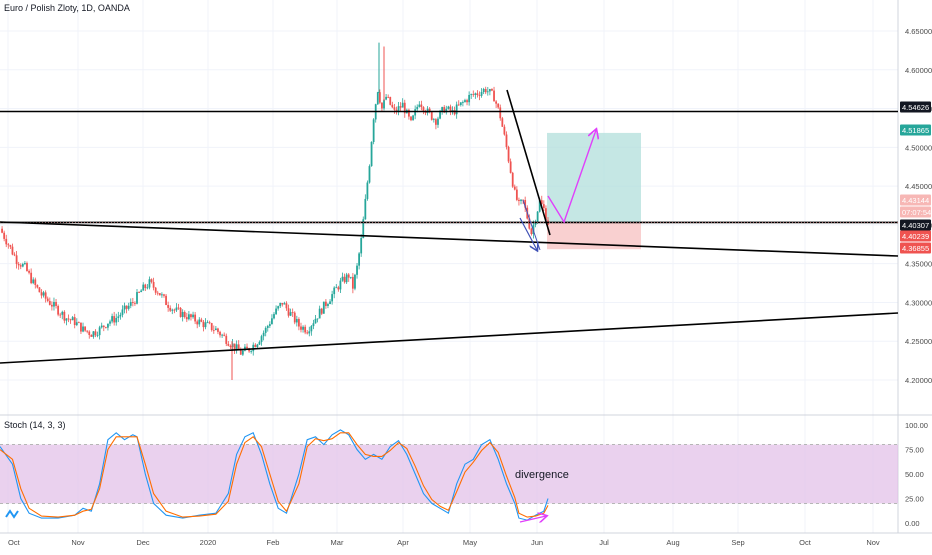 This screenshot has width=932, height=555. What do you see at coordinates (449, 239) in the screenshot?
I see `upper-support-trendline` at bounding box center [449, 239].